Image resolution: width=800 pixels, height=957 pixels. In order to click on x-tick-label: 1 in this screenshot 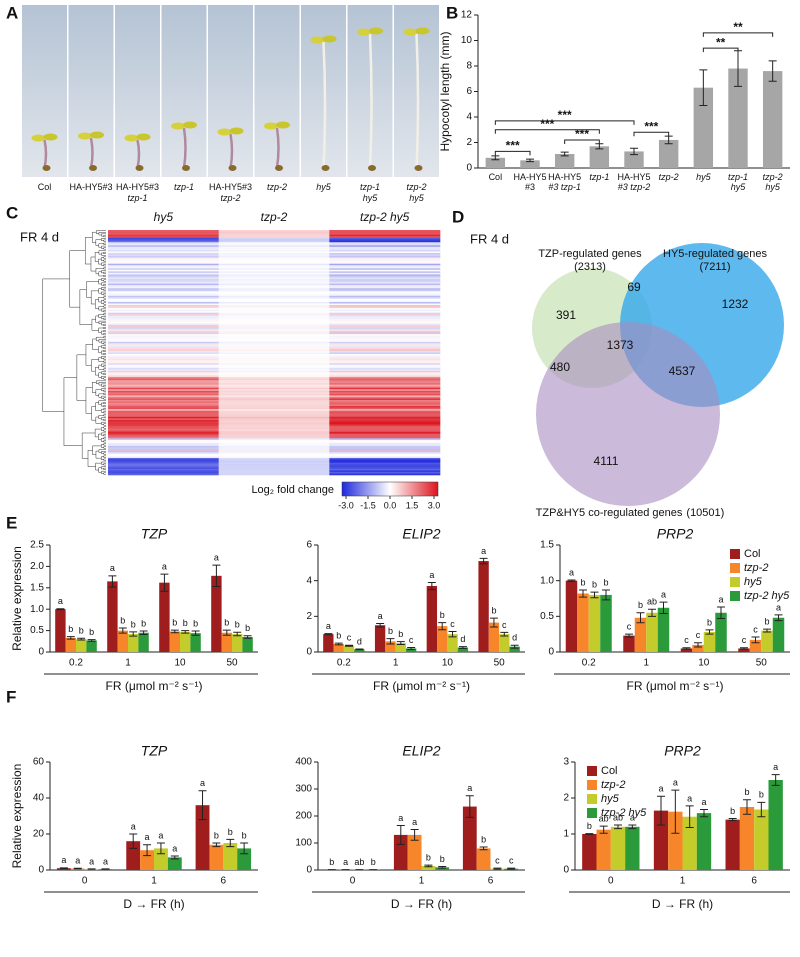, I will do `click(422, 881)`.